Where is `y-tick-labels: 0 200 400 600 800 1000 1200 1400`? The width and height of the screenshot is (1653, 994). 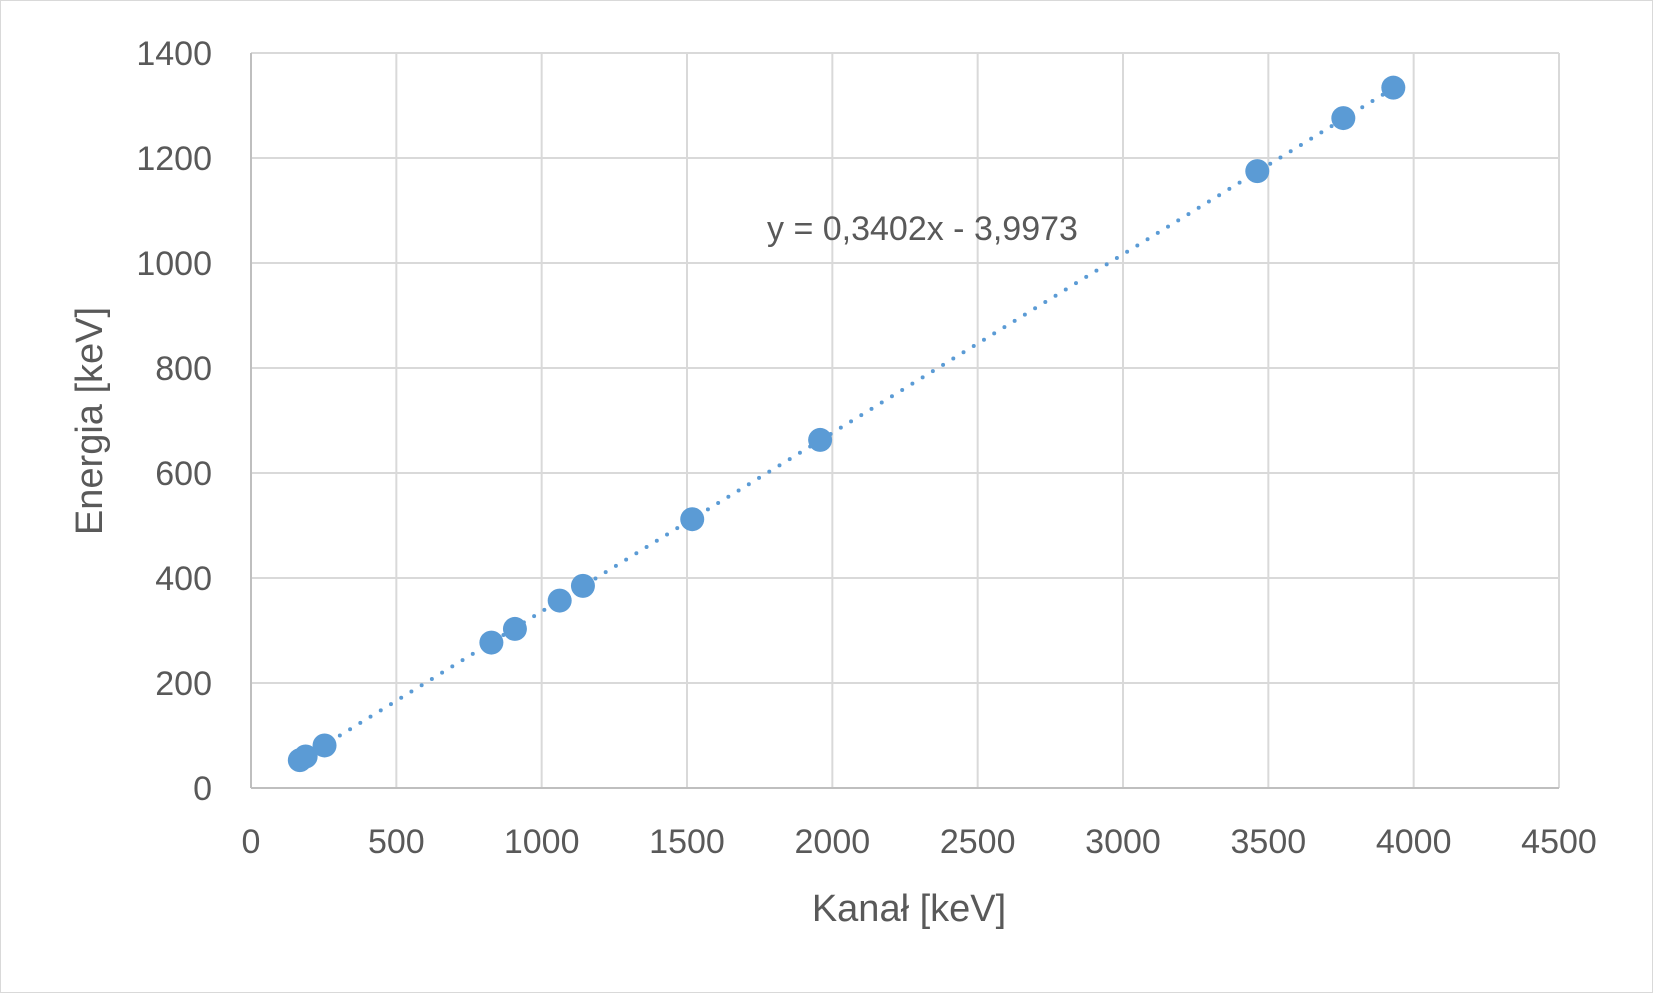 y-tick-labels: 0 200 400 600 800 1000 1200 1400 is located at coordinates (174, 421).